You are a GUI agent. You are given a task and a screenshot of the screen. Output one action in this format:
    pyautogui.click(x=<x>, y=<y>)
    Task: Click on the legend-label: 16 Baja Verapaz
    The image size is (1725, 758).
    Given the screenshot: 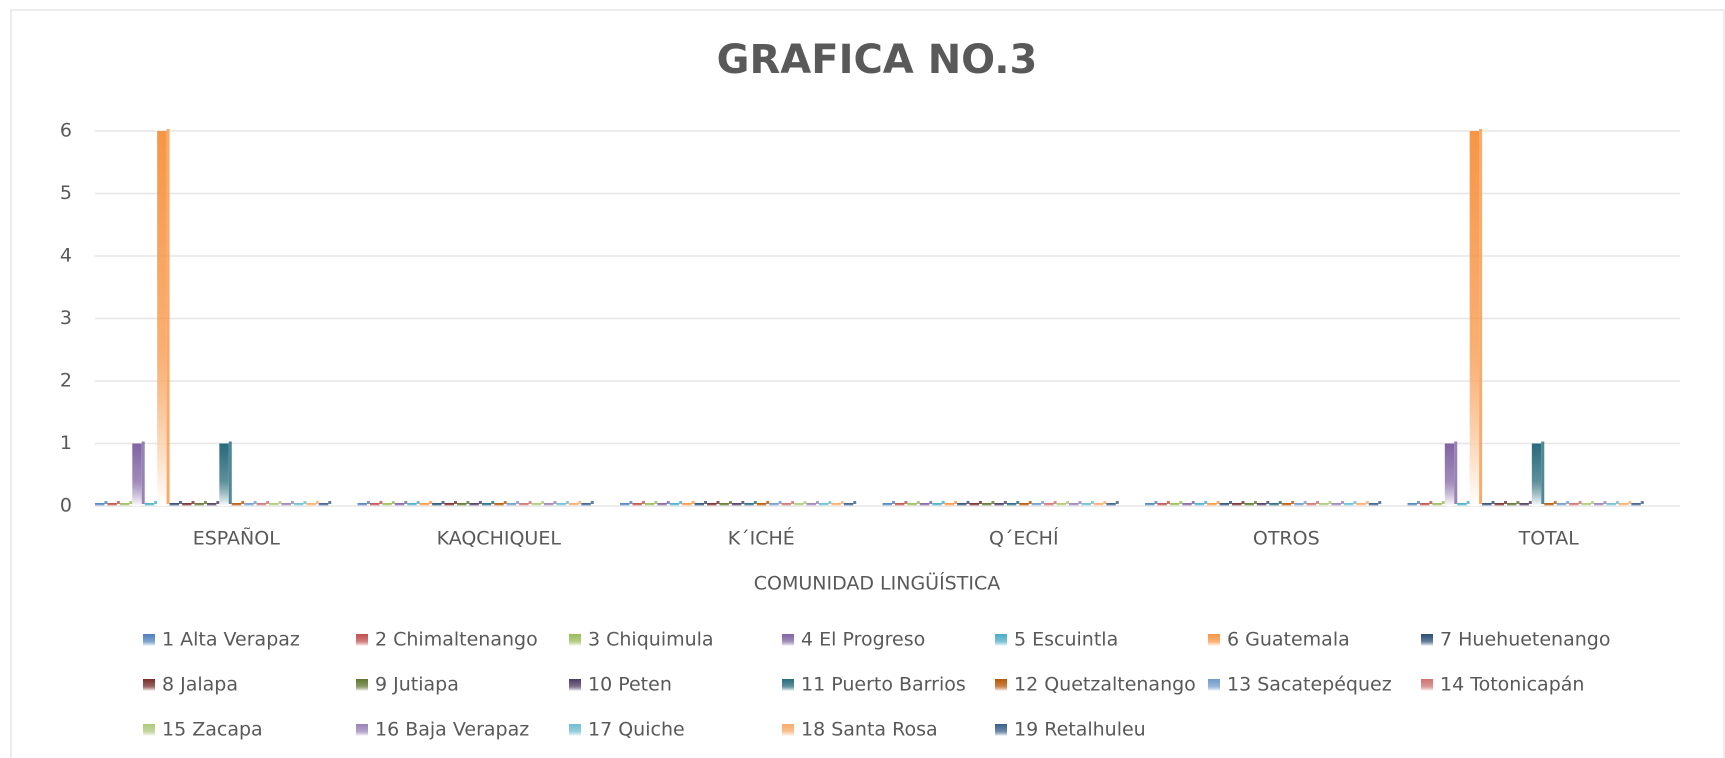 What is the action you would take?
    pyautogui.click(x=452, y=730)
    